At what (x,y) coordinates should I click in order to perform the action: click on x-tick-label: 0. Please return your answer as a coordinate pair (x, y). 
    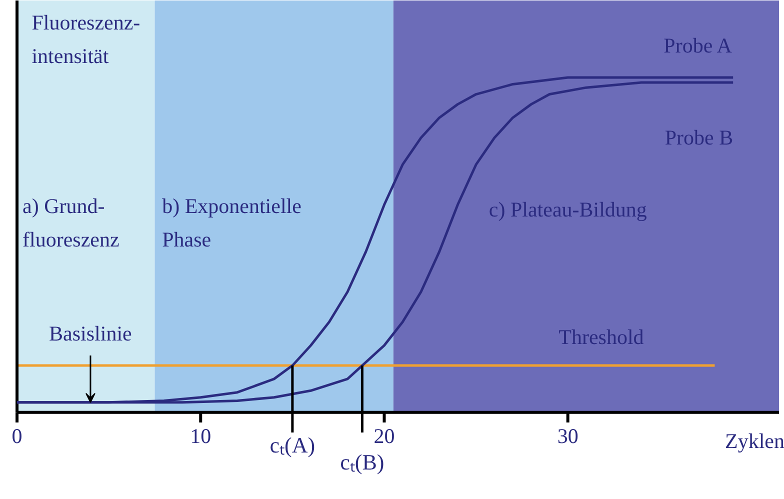
    Looking at the image, I should click on (17, 436).